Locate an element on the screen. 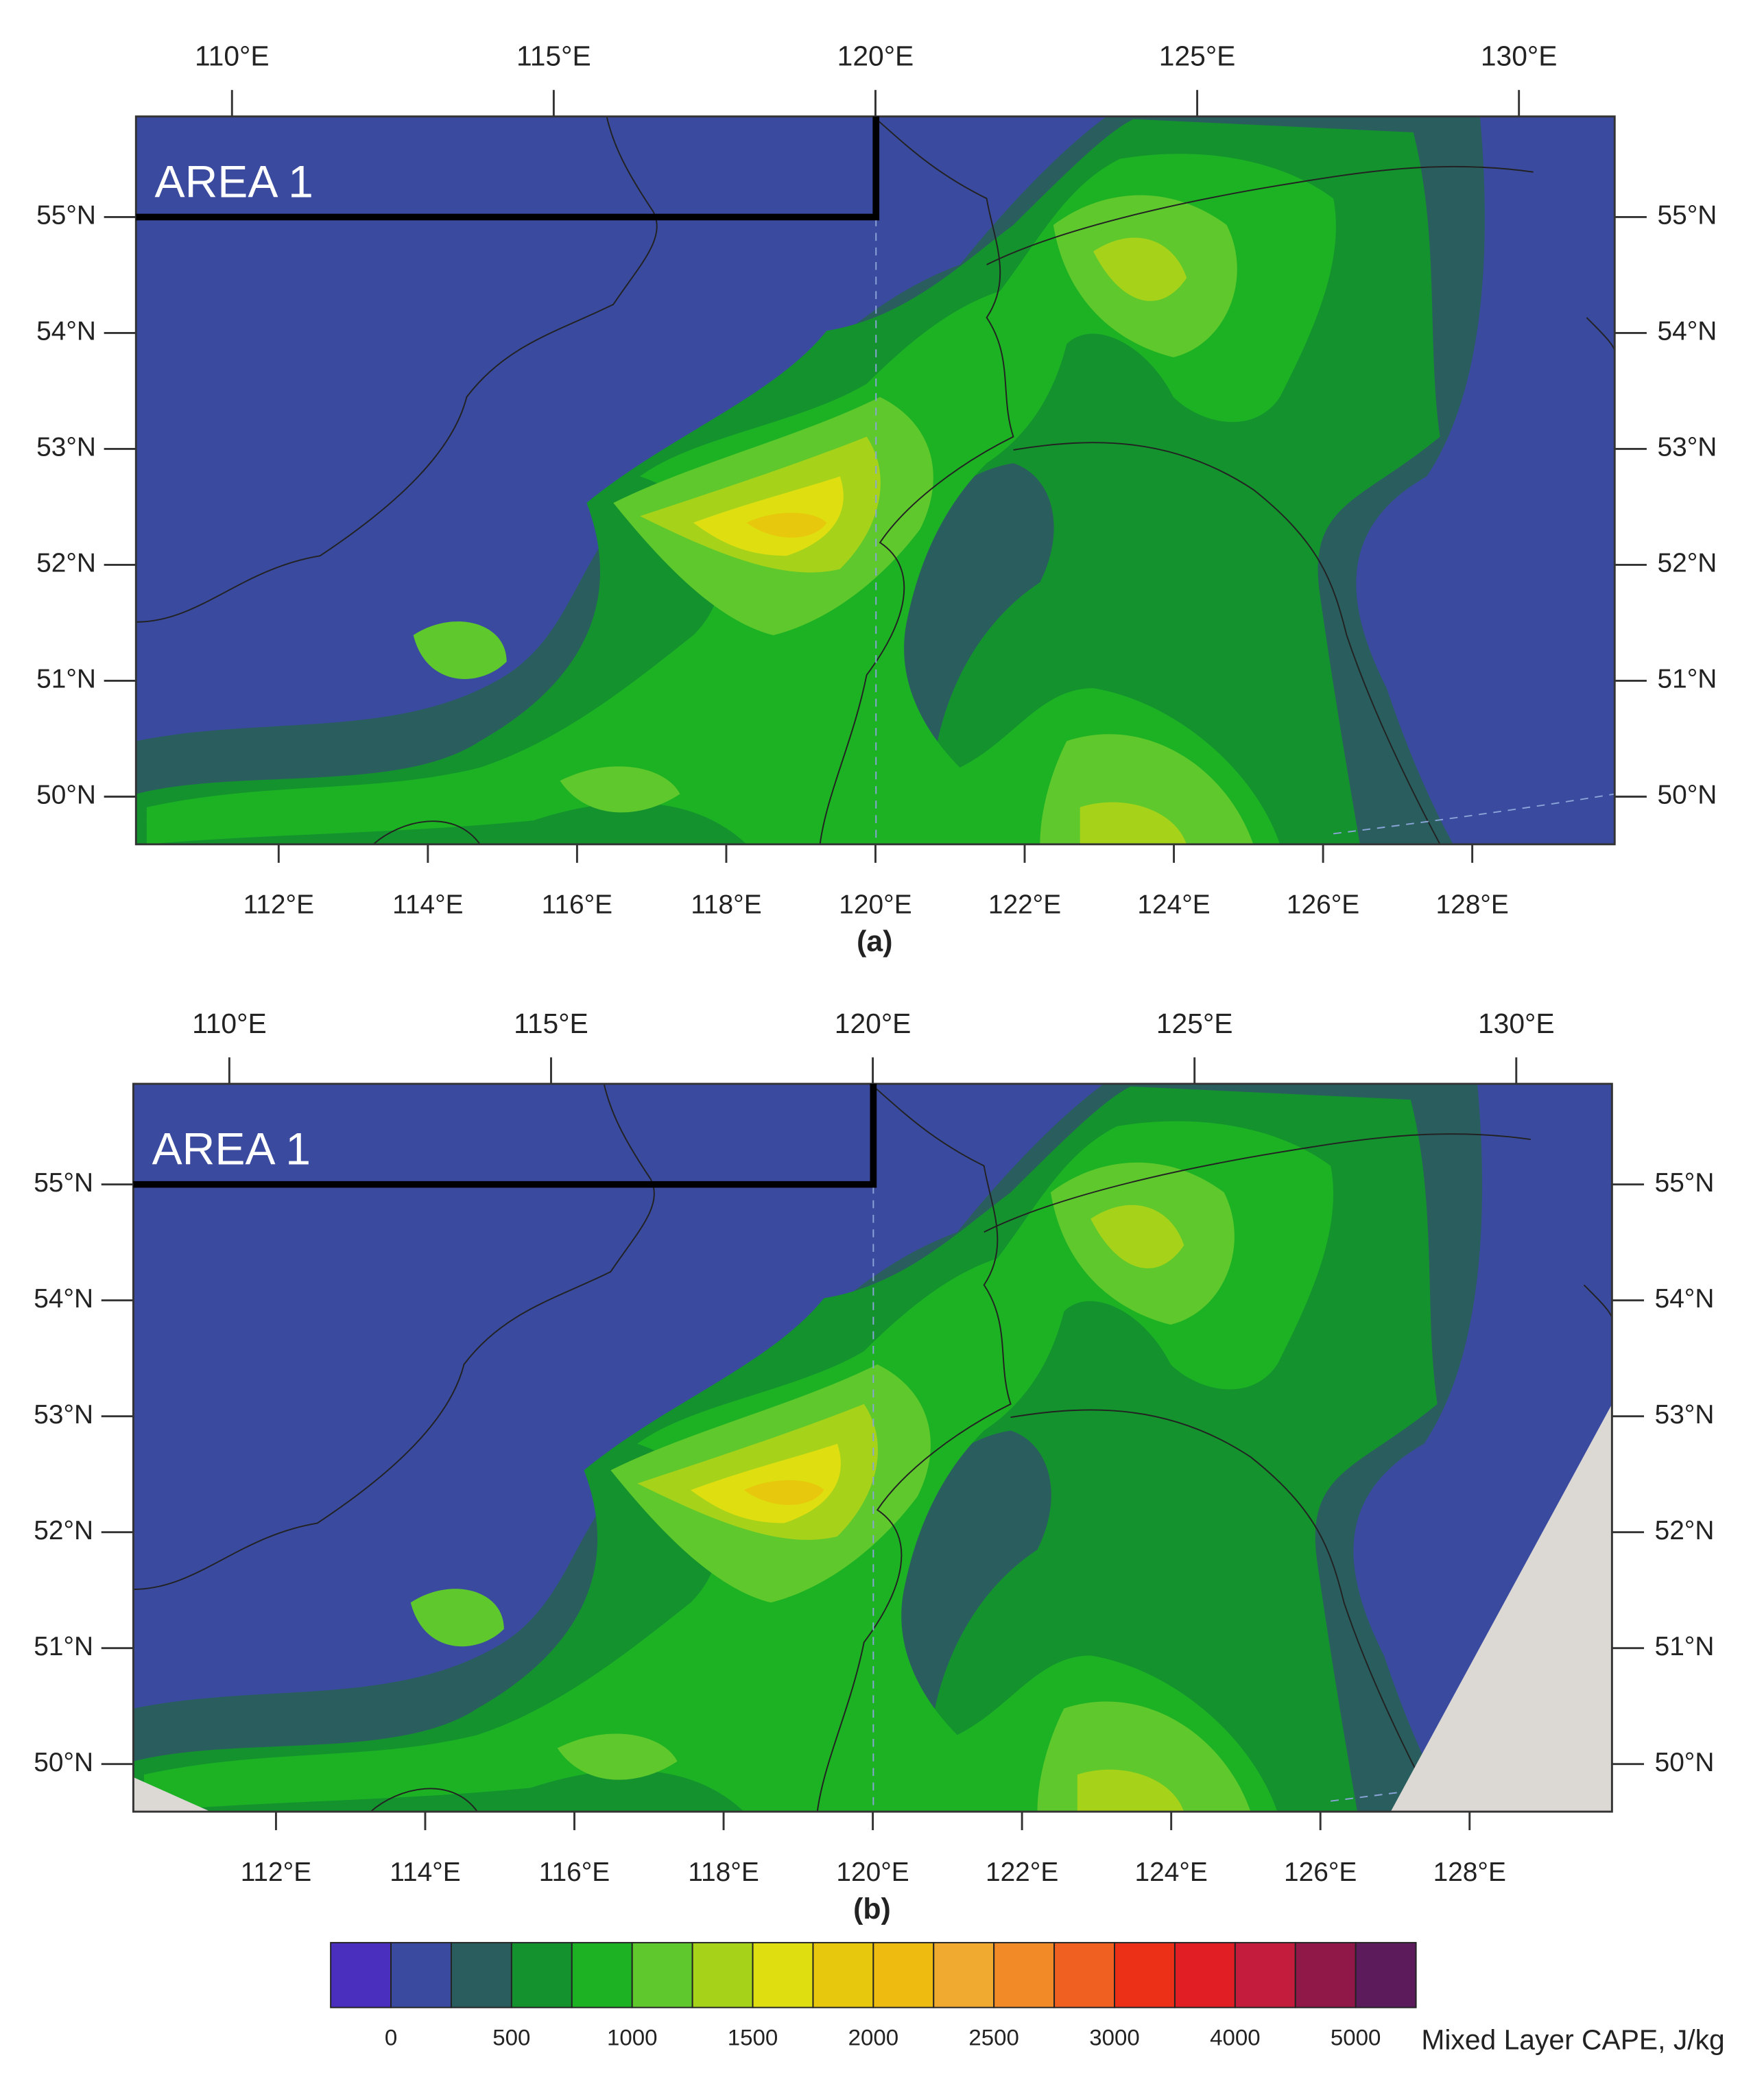 The width and height of the screenshot is (1764, 2075). panel-label: (b) is located at coordinates (872, 1909).